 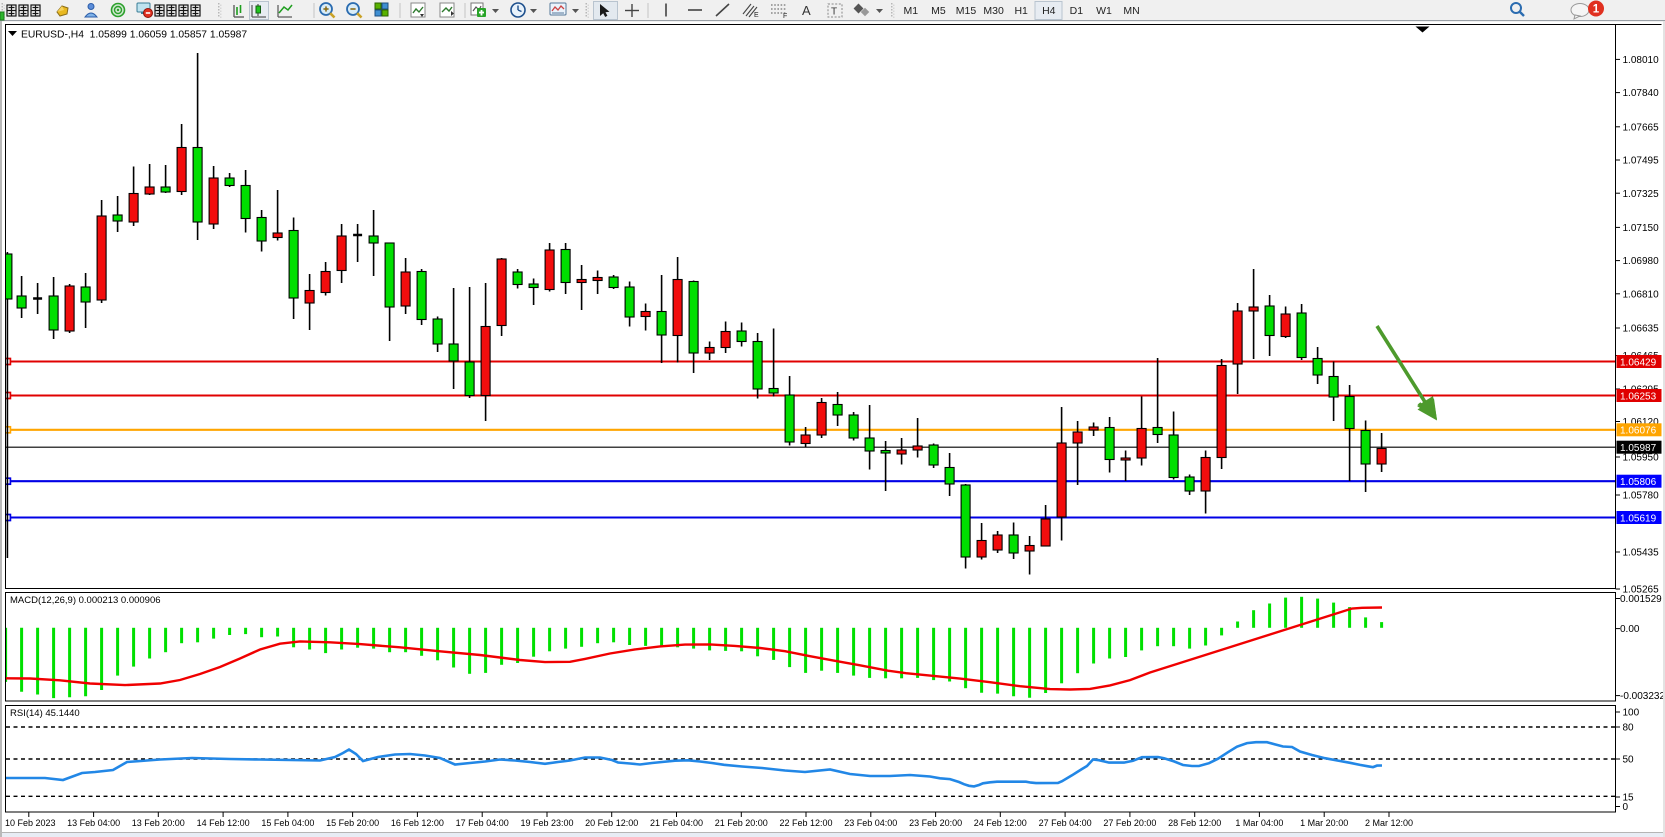 What do you see at coordinates (756, 15) in the screenshot?
I see `svg-text: E` at bounding box center [756, 15].